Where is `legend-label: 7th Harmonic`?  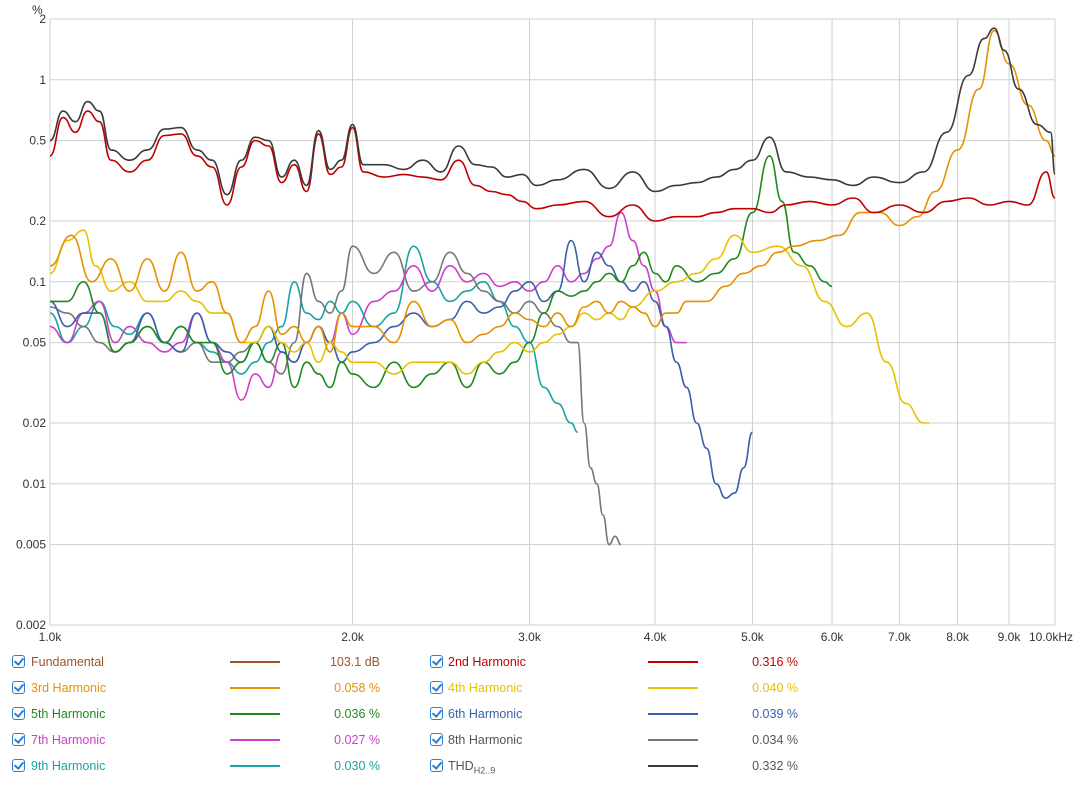 legend-label: 7th Harmonic is located at coordinates (68, 740).